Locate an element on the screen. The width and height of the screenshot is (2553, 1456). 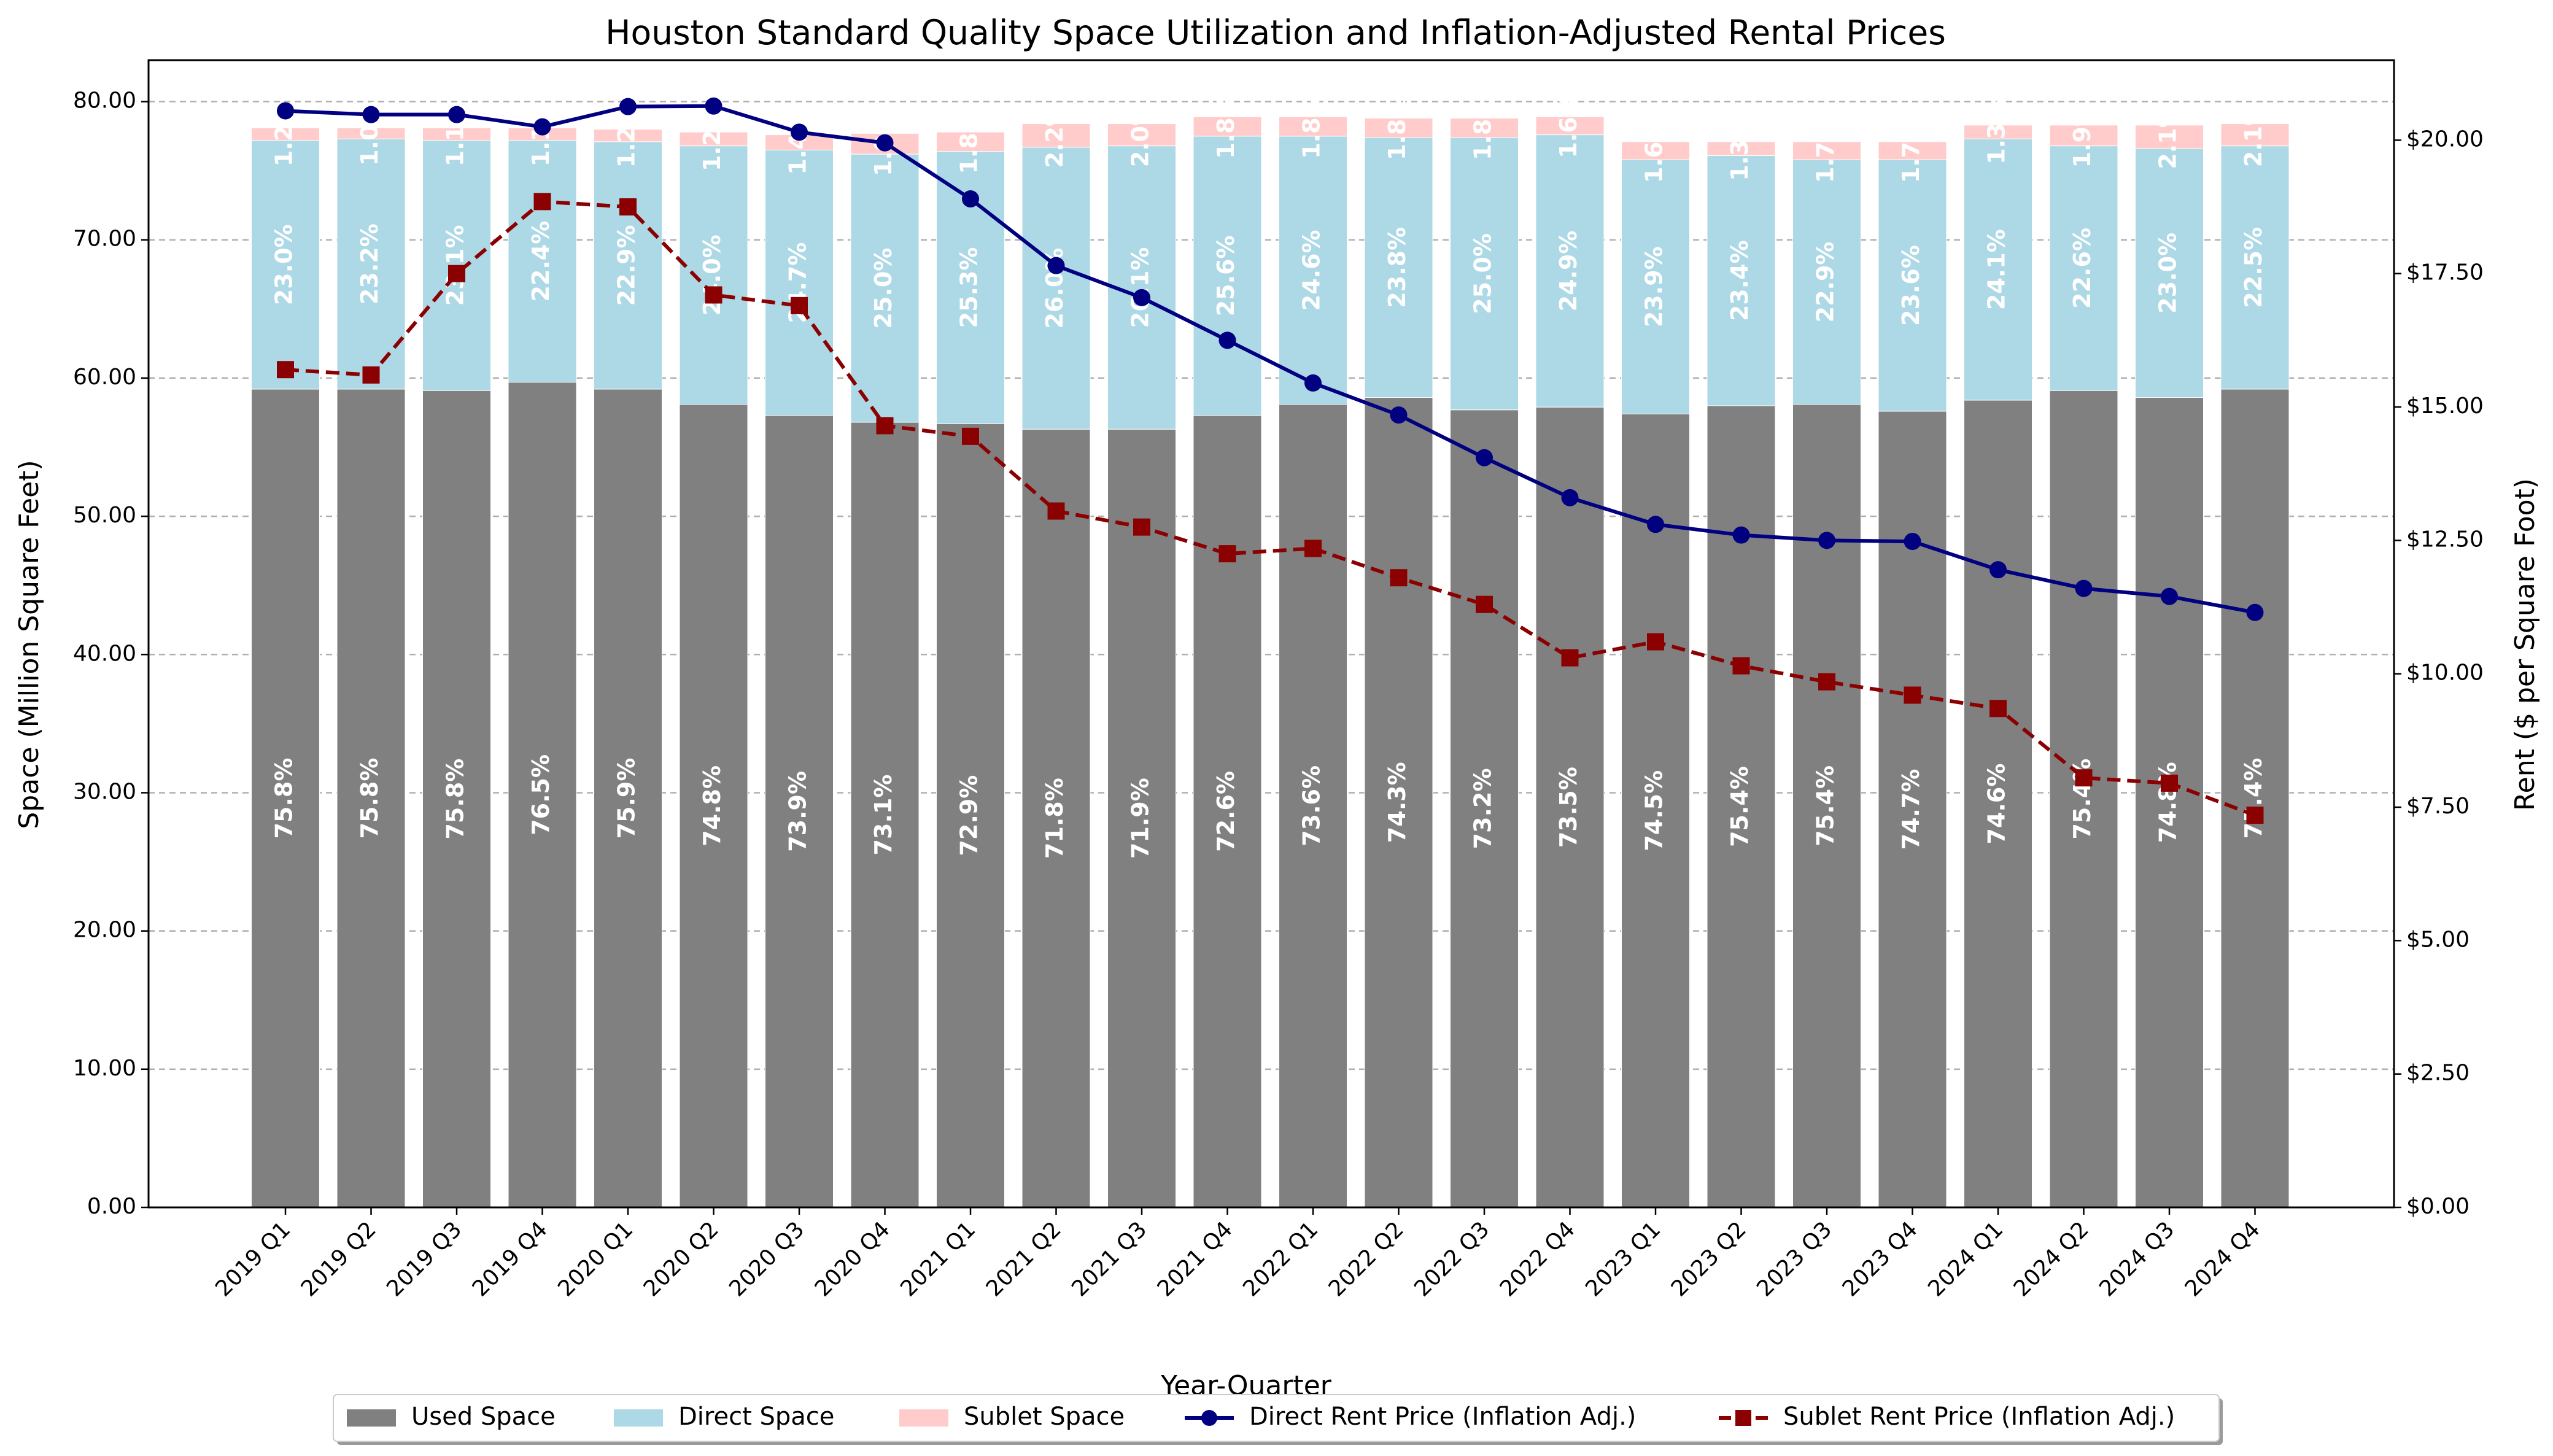
bar-label: 1.6% is located at coordinates (1654, 150).